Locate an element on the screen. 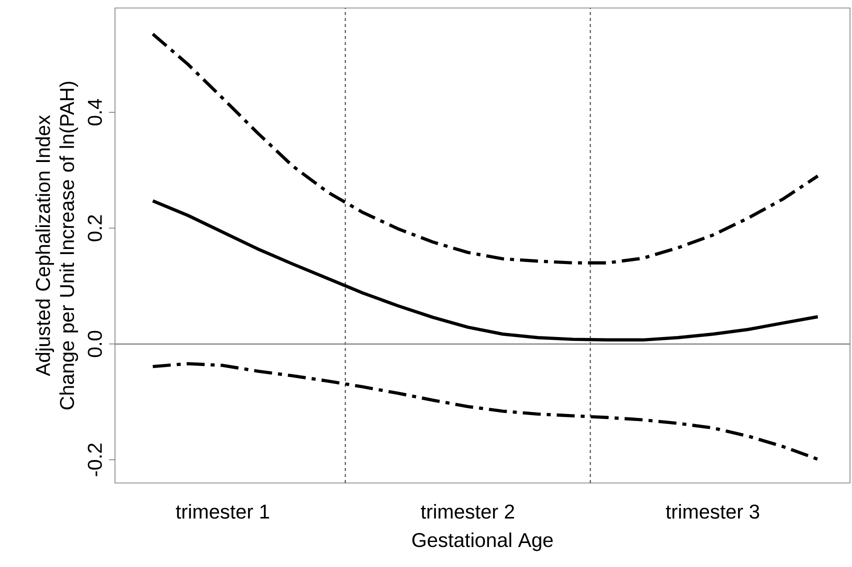 This screenshot has height=567, width=852. y-tick-label: 0.2 is located at coordinates (95, 228).